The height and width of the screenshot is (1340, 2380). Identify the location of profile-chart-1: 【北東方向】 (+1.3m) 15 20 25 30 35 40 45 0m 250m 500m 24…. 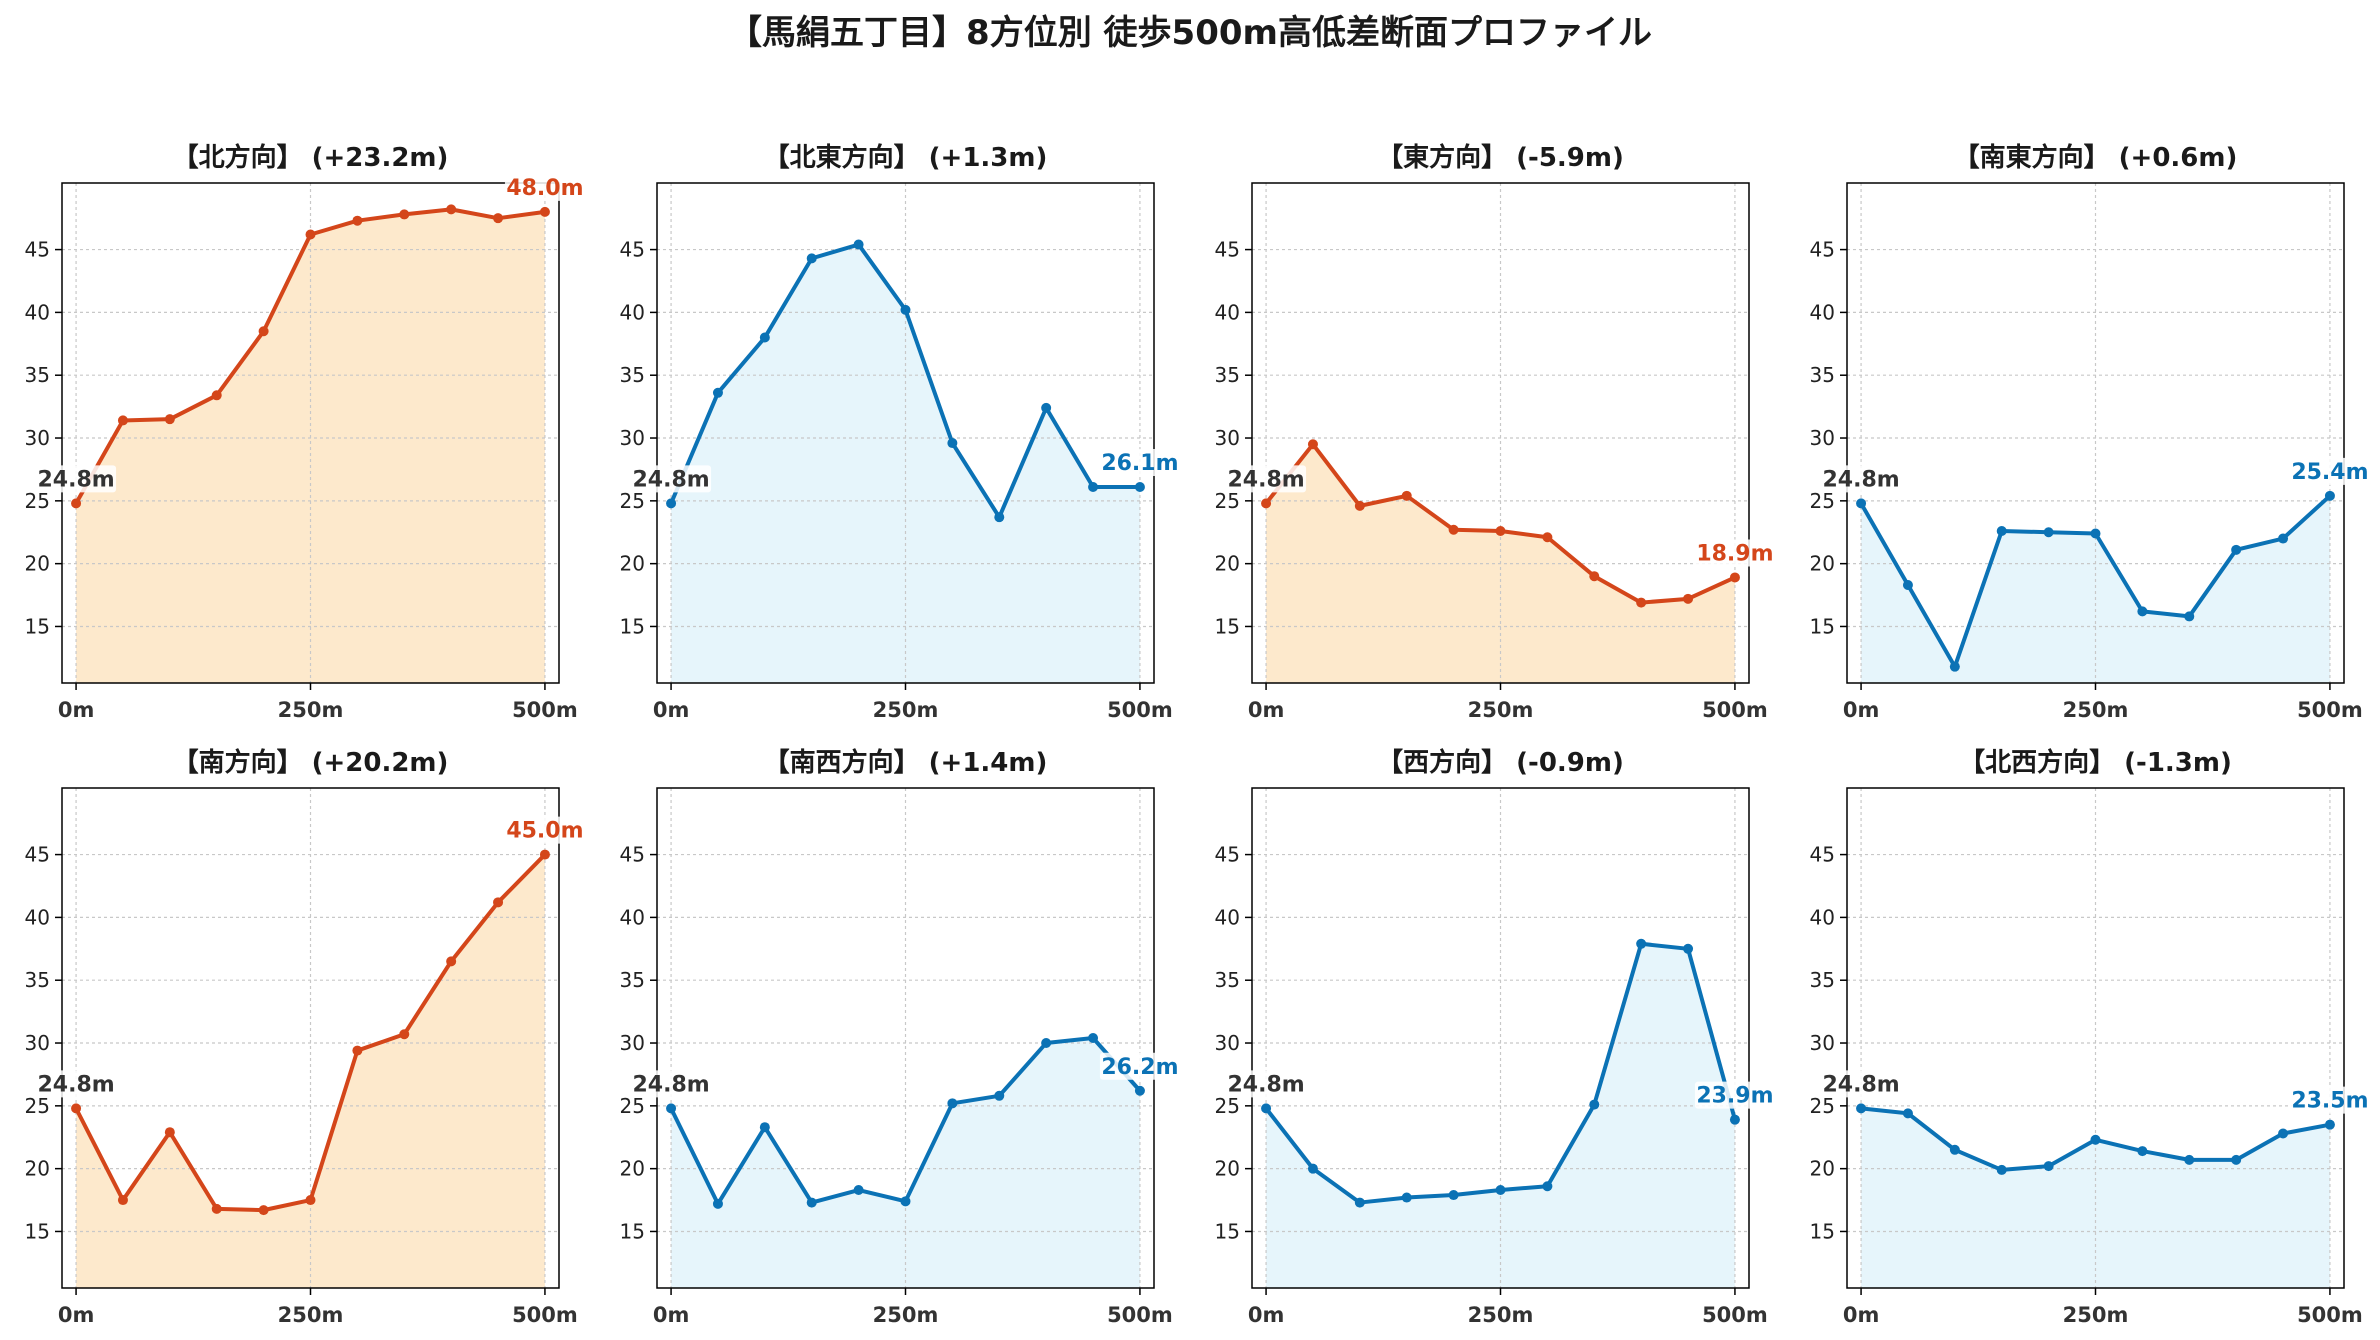
(900, 432).